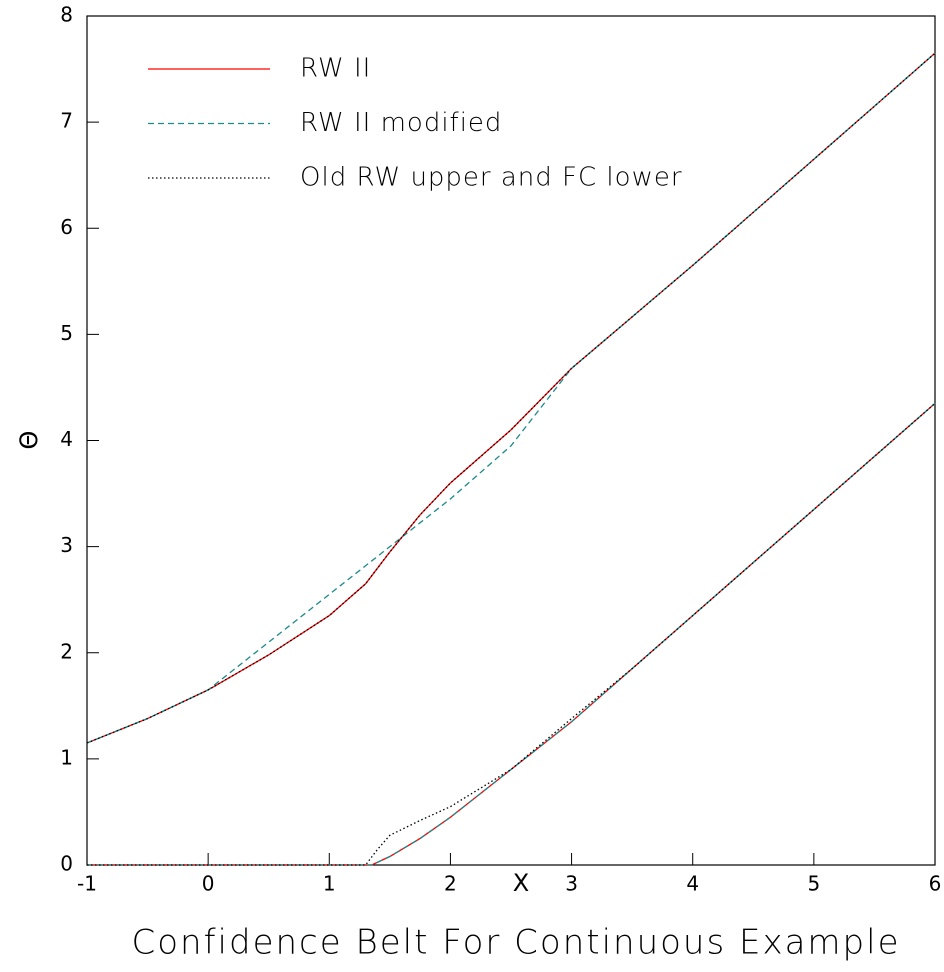 The height and width of the screenshot is (972, 944). I want to click on y-tick-label: 4, so click(66, 439).